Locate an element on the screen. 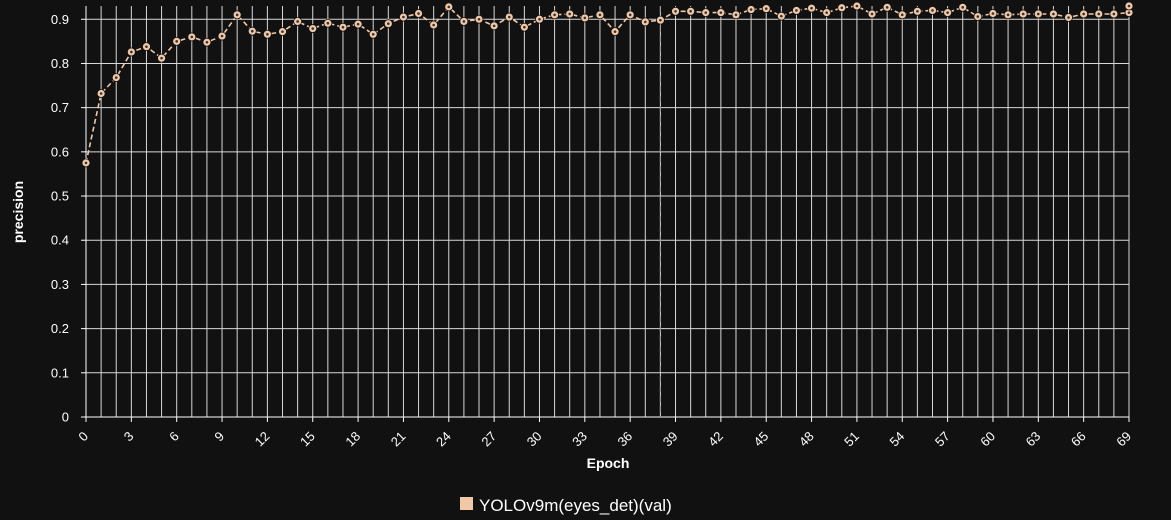 Image resolution: width=1171 pixels, height=520 pixels. legend-swatch is located at coordinates (466, 503).